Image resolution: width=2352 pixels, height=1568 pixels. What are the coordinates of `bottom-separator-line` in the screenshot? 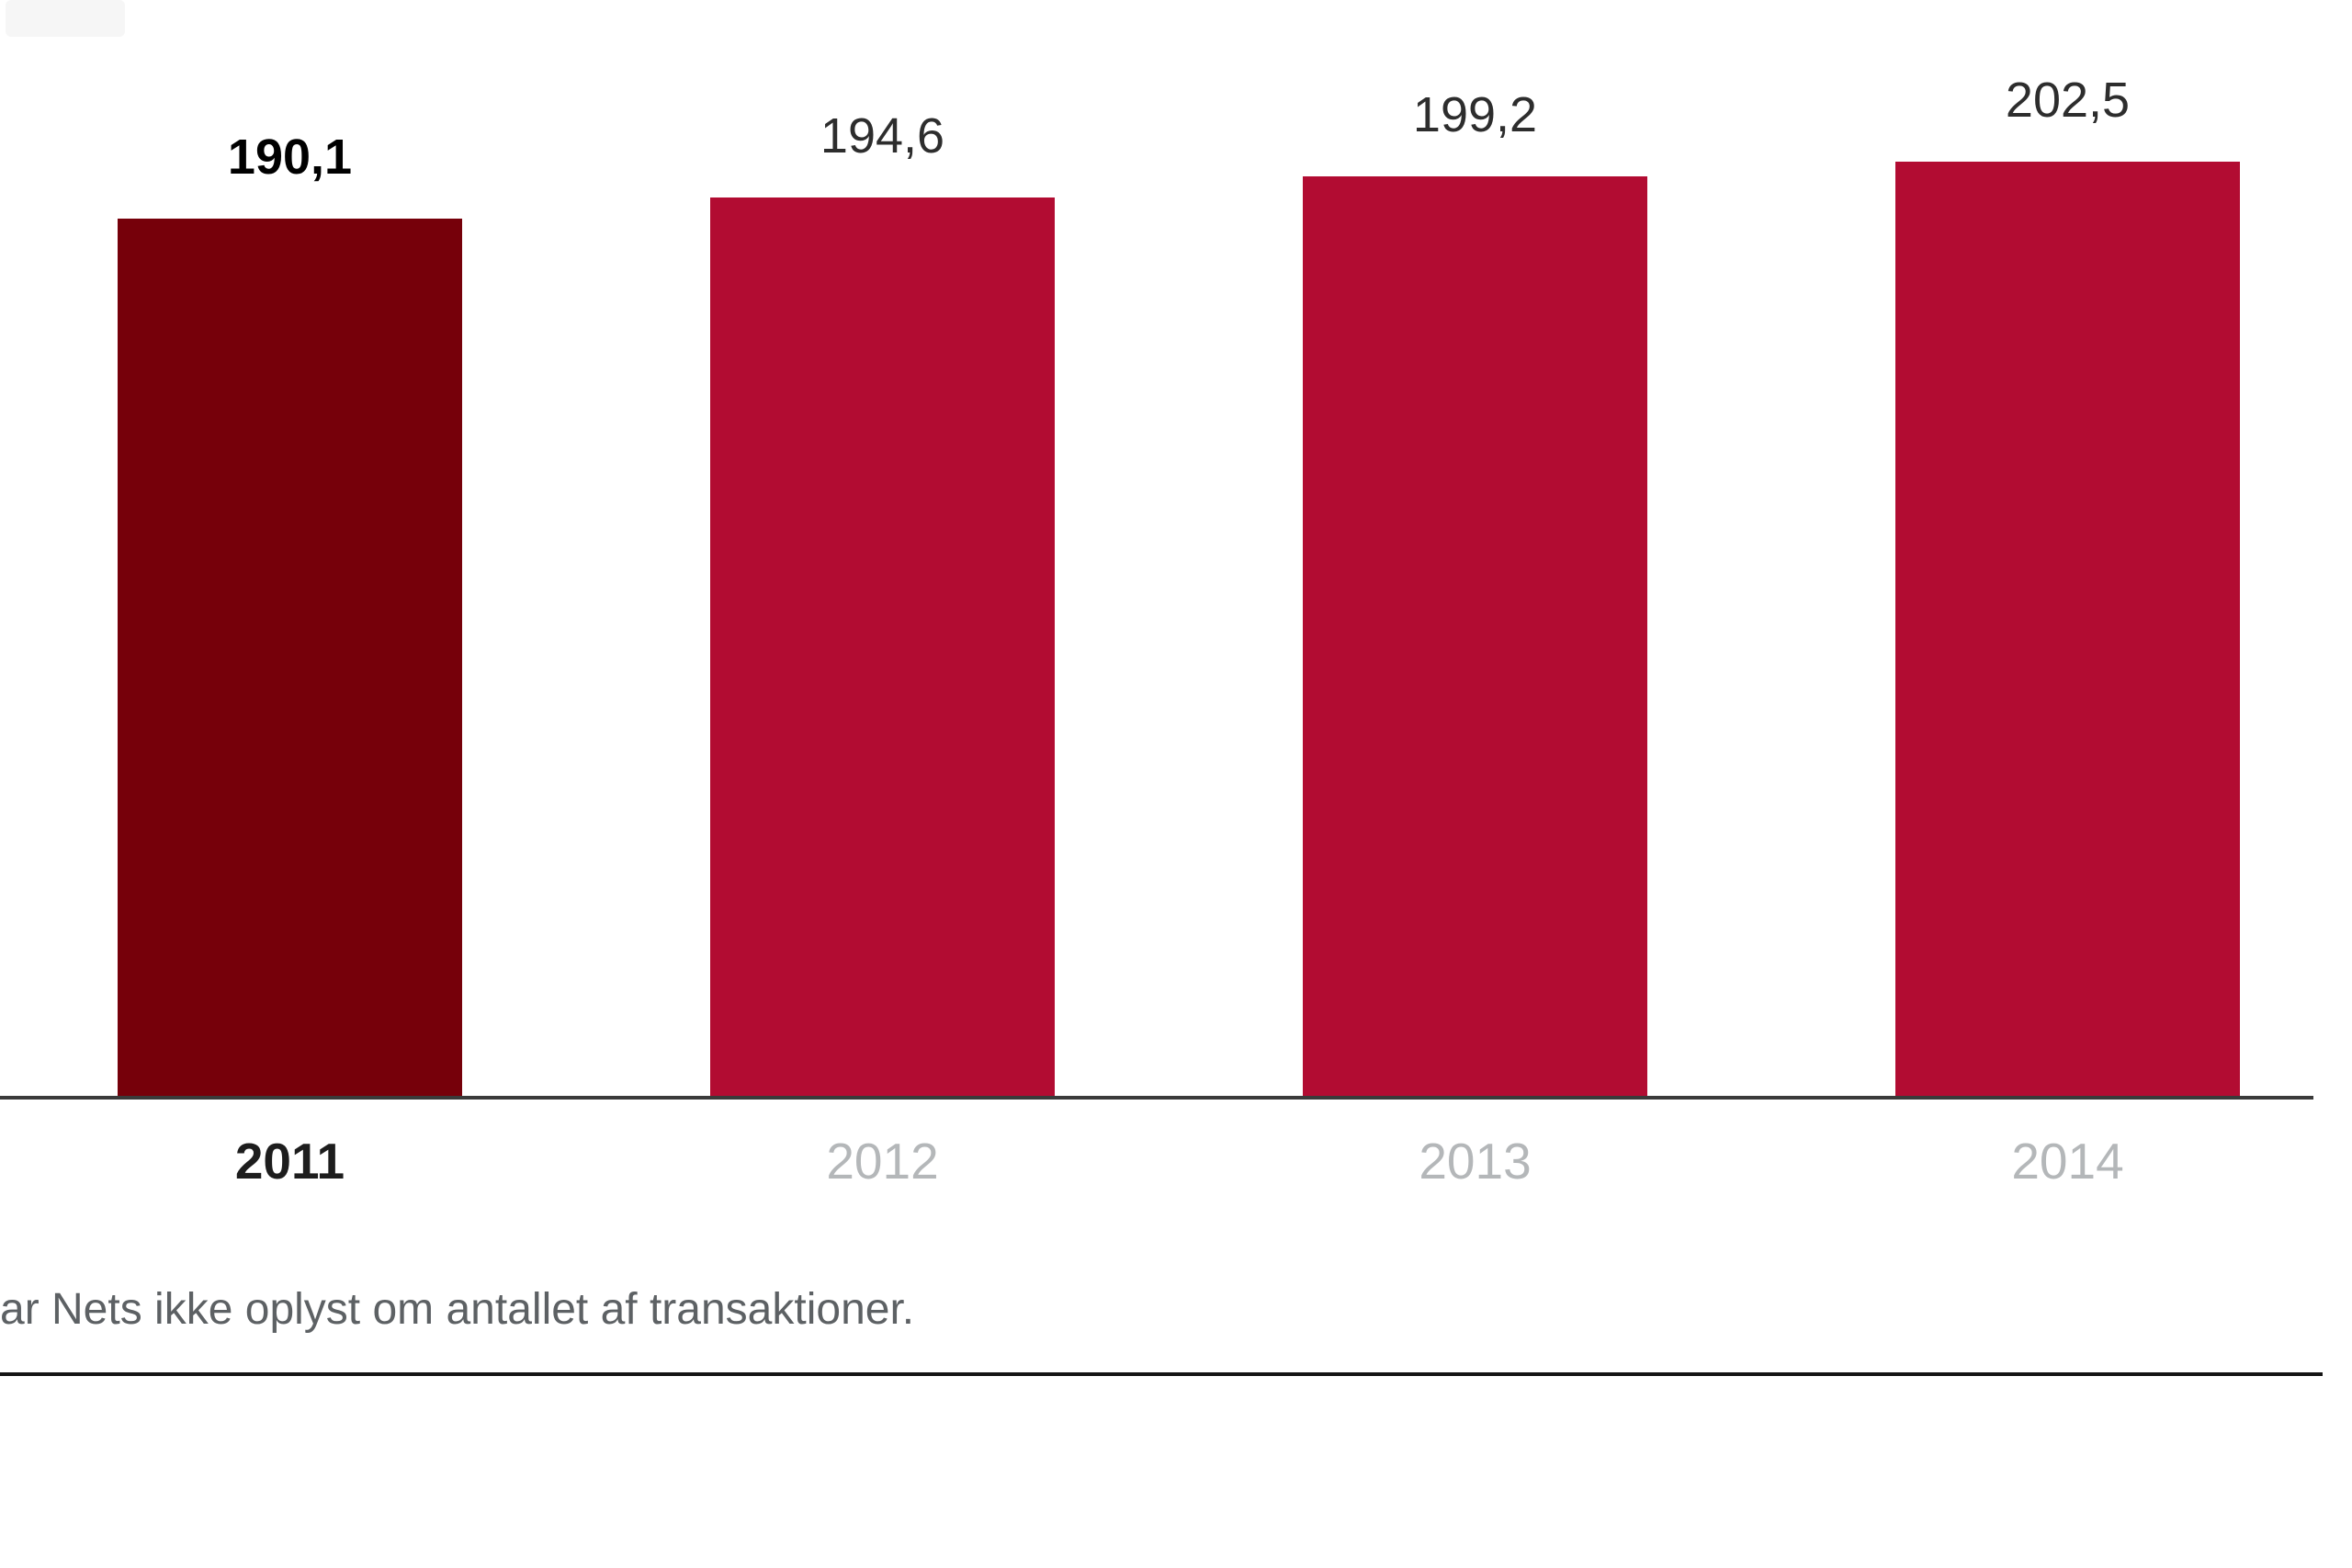 It's located at (1161, 1374).